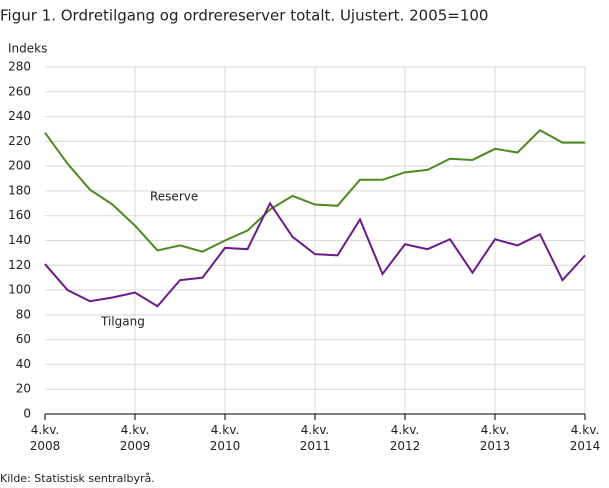  What do you see at coordinates (405, 438) in the screenshot?
I see `x-tick-label: 4.kv. 2012` at bounding box center [405, 438].